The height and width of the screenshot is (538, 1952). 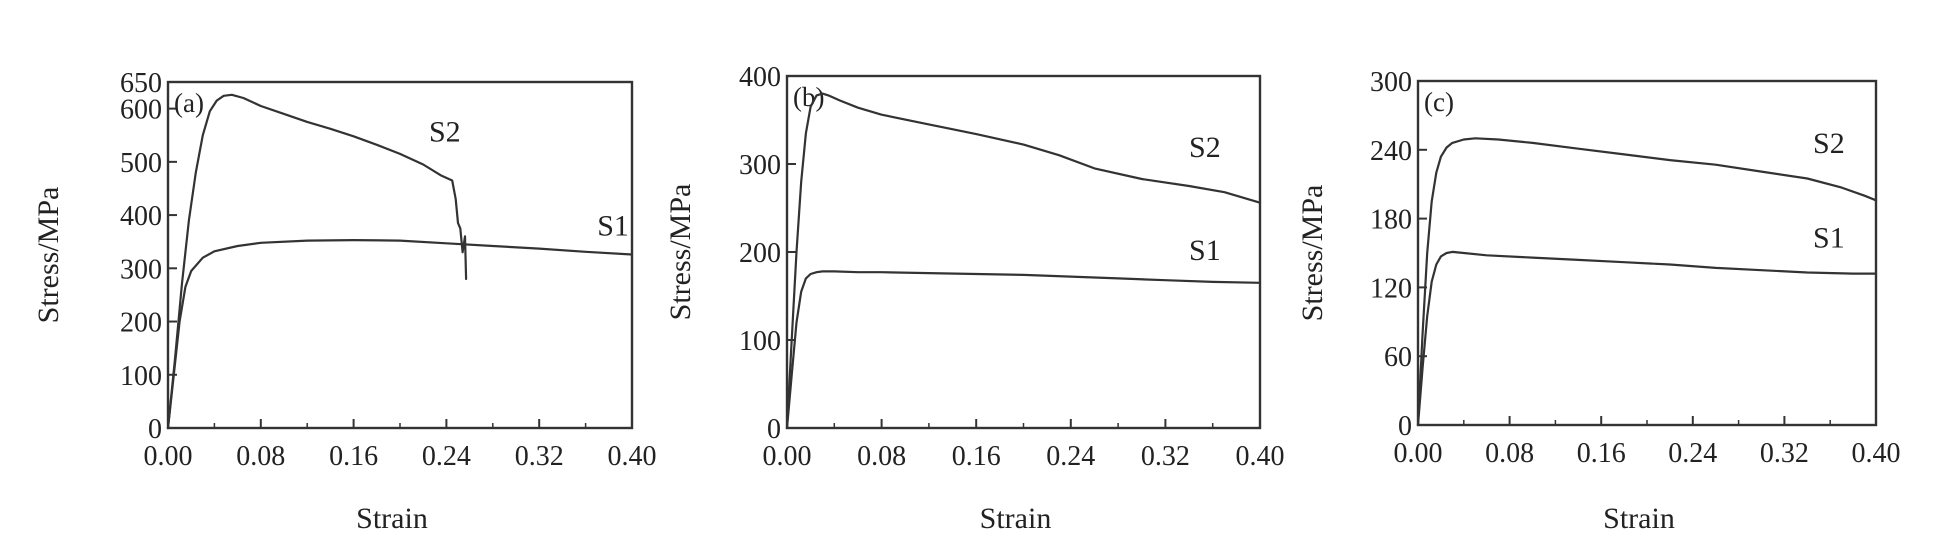 I want to click on y-tick-label-a-3: 300, so click(x=141, y=269).